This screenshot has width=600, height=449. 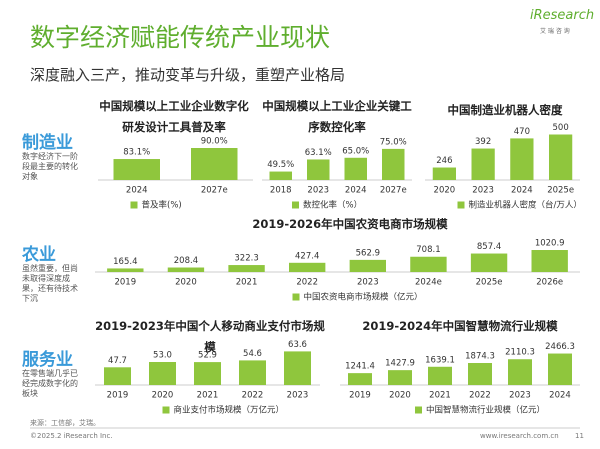 What do you see at coordinates (355, 151) in the screenshot?
I see `data-label: 65.0%` at bounding box center [355, 151].